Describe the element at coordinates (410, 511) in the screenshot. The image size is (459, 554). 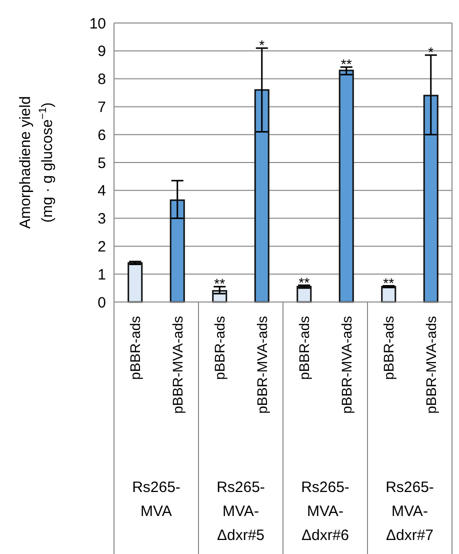
I see `text: Rs265-MVA-Δdxr#7` at that location.